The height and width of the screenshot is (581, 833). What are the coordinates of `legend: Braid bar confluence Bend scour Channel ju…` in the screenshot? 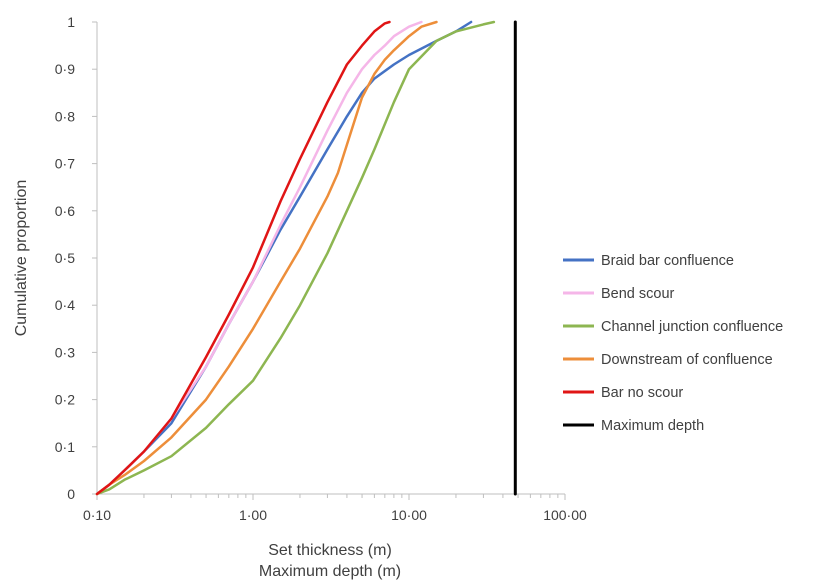 It's located at (673, 343).